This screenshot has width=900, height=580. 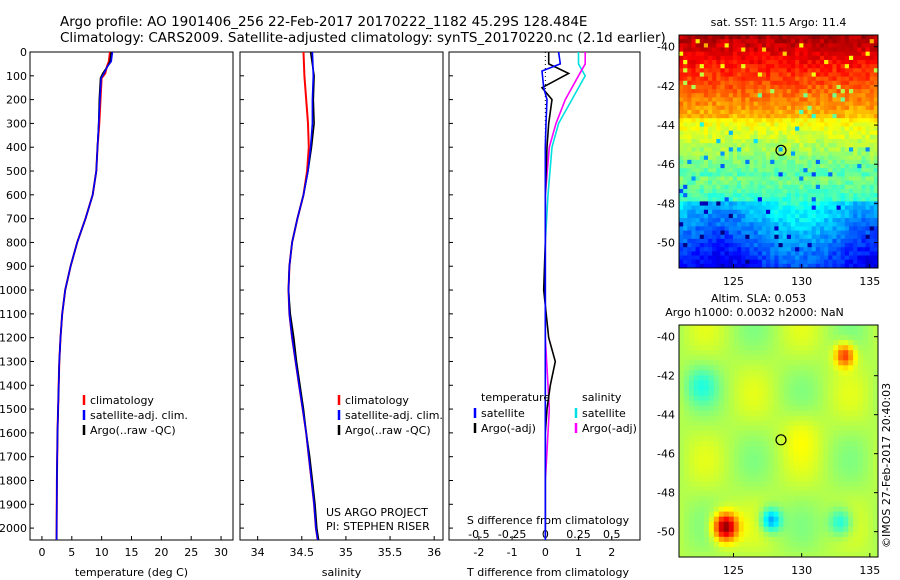 What do you see at coordinates (16, 76) in the screenshot?
I see `depth-tick-label: 100` at bounding box center [16, 76].